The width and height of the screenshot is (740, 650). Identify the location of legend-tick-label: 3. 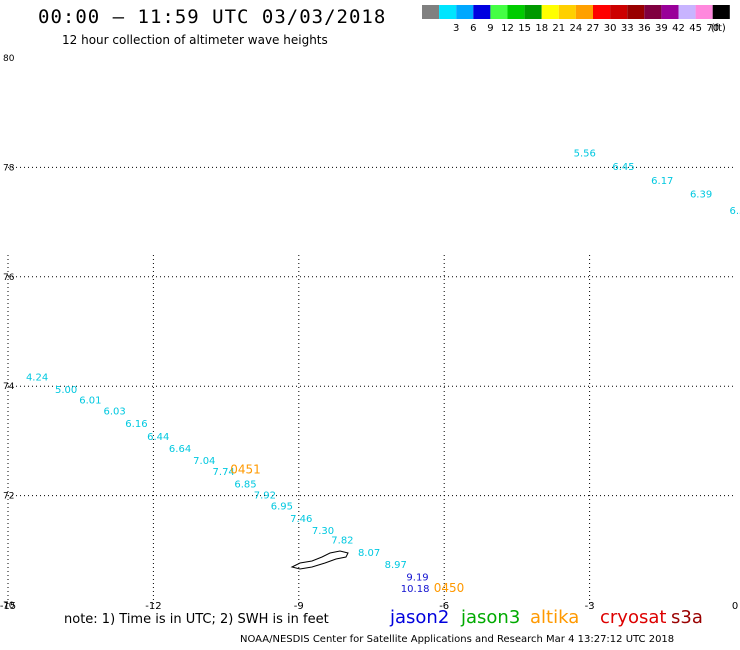
(456, 28).